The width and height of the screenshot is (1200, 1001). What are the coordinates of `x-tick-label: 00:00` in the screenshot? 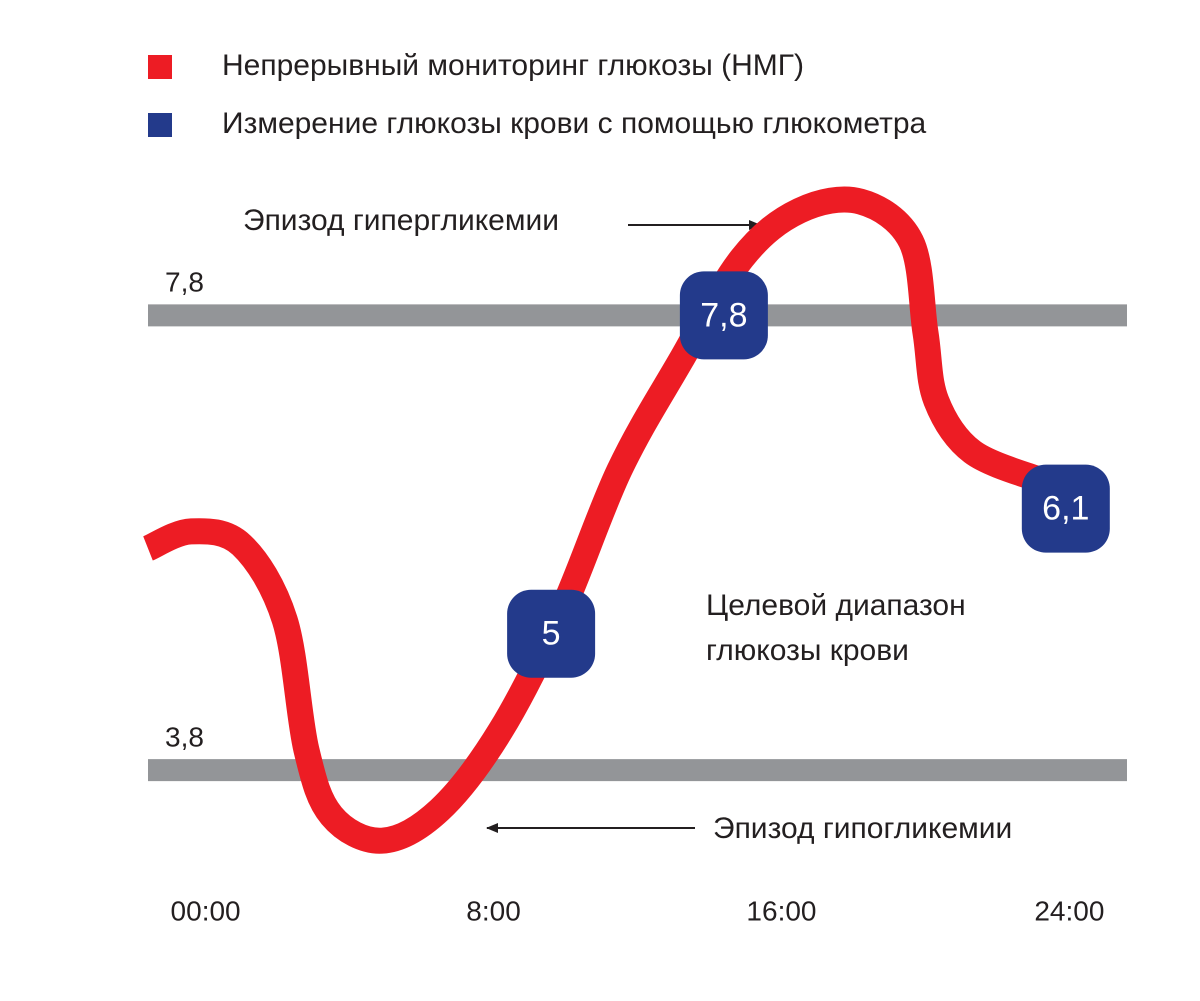 It's located at (206, 910).